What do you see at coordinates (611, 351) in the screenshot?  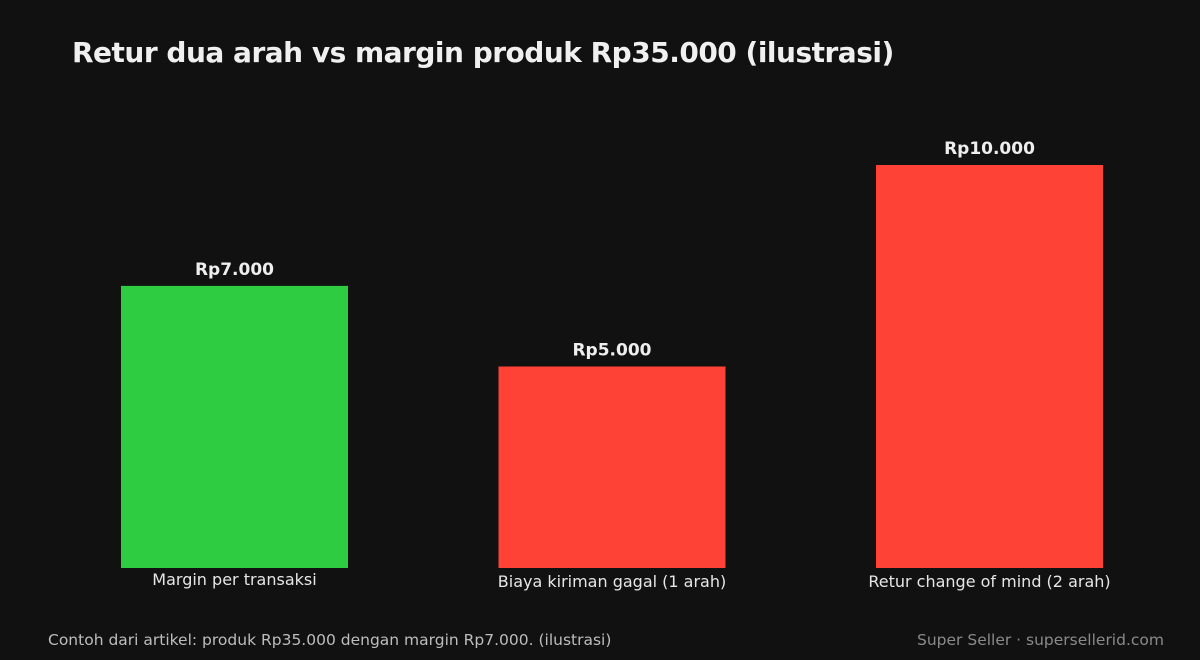 I see `value-label-1: Rp5.000` at bounding box center [611, 351].